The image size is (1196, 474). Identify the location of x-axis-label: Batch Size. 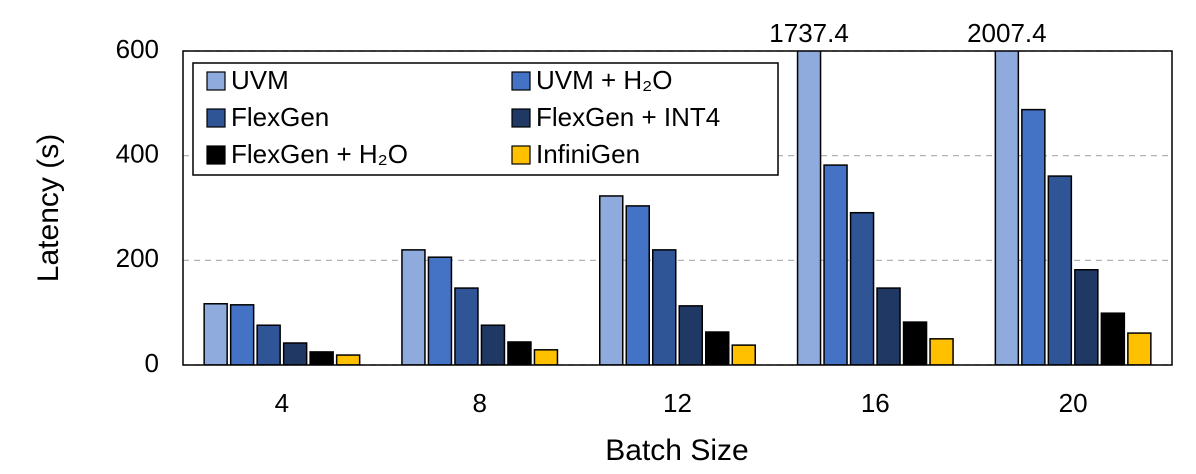
(676, 450).